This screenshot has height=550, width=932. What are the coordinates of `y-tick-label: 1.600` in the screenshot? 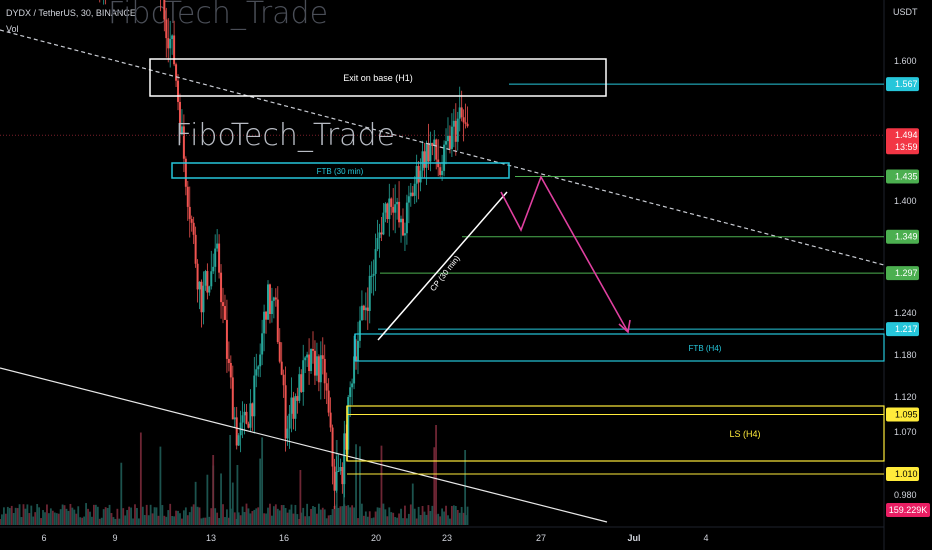 It's located at (905, 61).